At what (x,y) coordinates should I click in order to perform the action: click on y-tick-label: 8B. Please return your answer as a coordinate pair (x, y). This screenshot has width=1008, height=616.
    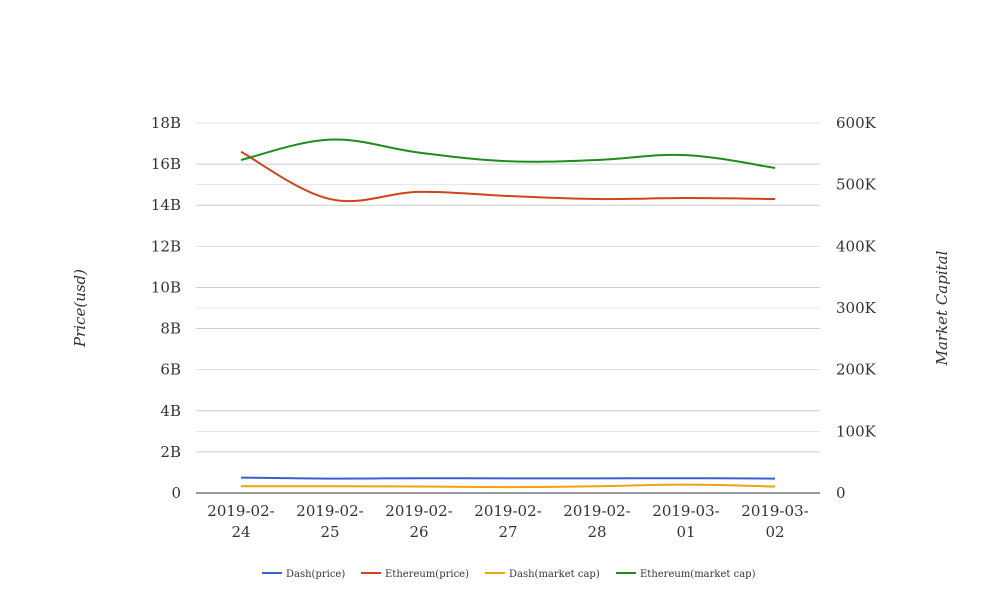
    Looking at the image, I should click on (170, 329).